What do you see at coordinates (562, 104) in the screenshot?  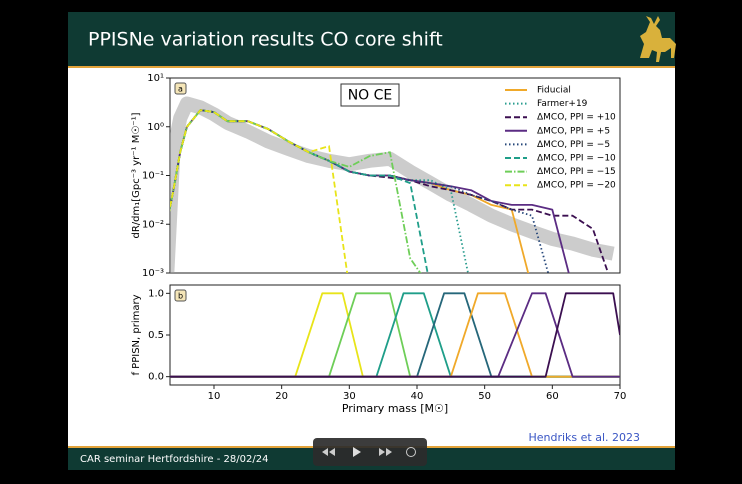 I see `legend-label: Farmer+19` at bounding box center [562, 104].